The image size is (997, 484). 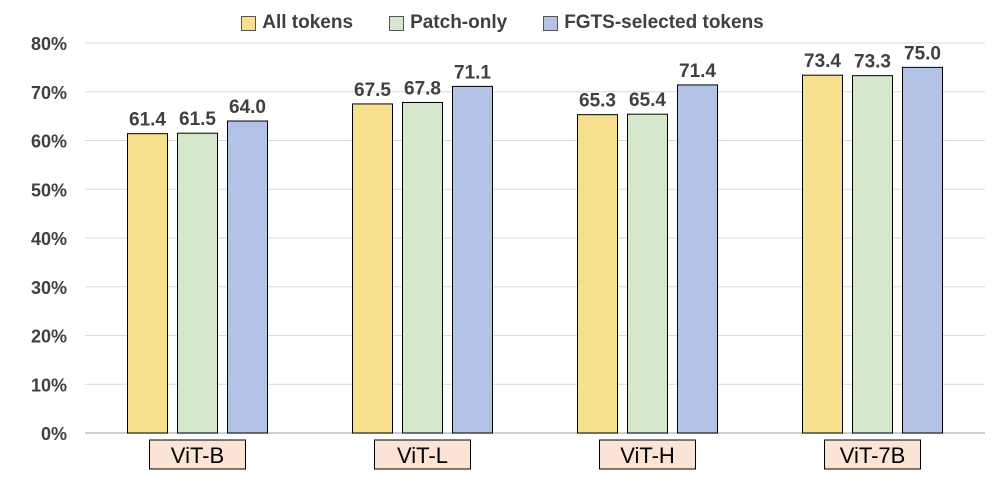 I want to click on legend-item-fgts-selected: FGTS-selected tokens, so click(x=649, y=23).